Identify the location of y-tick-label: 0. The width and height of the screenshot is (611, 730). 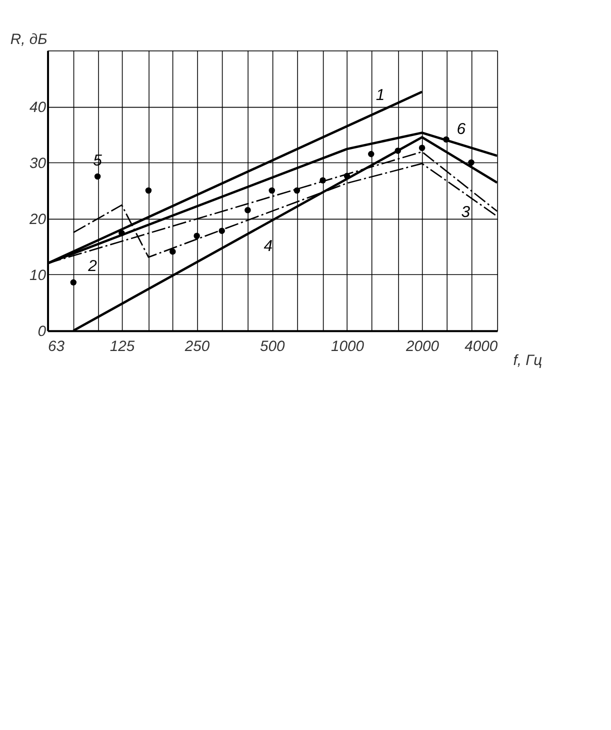
(42, 332).